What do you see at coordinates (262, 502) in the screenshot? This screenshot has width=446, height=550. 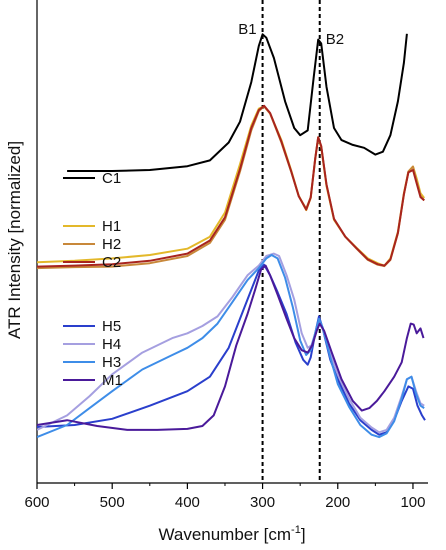 I see `x-tick-label-300: 300` at bounding box center [262, 502].